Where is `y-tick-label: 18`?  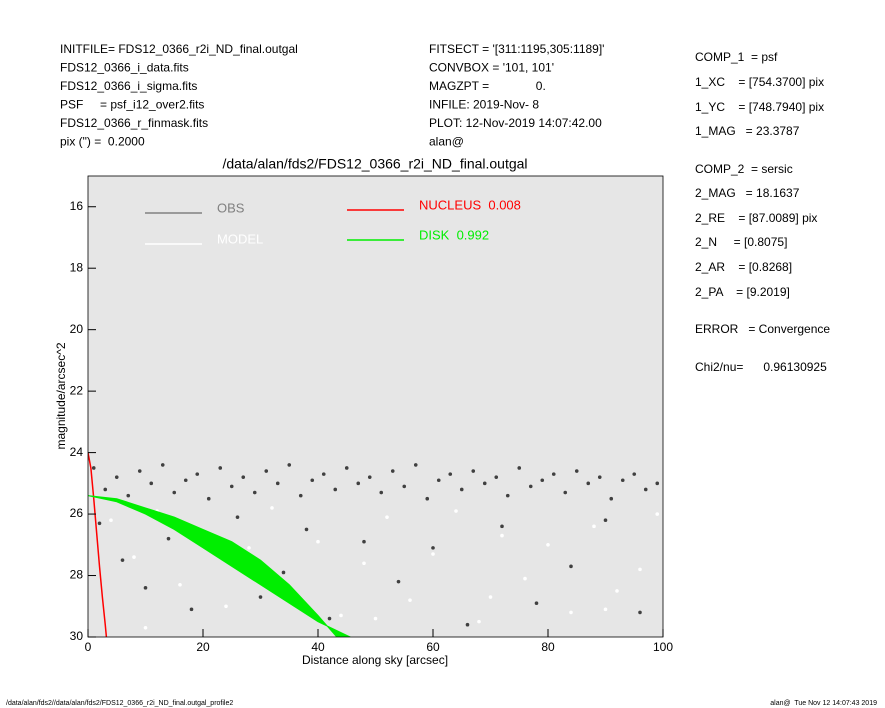
y-tick-label: 18 is located at coordinates (77, 267).